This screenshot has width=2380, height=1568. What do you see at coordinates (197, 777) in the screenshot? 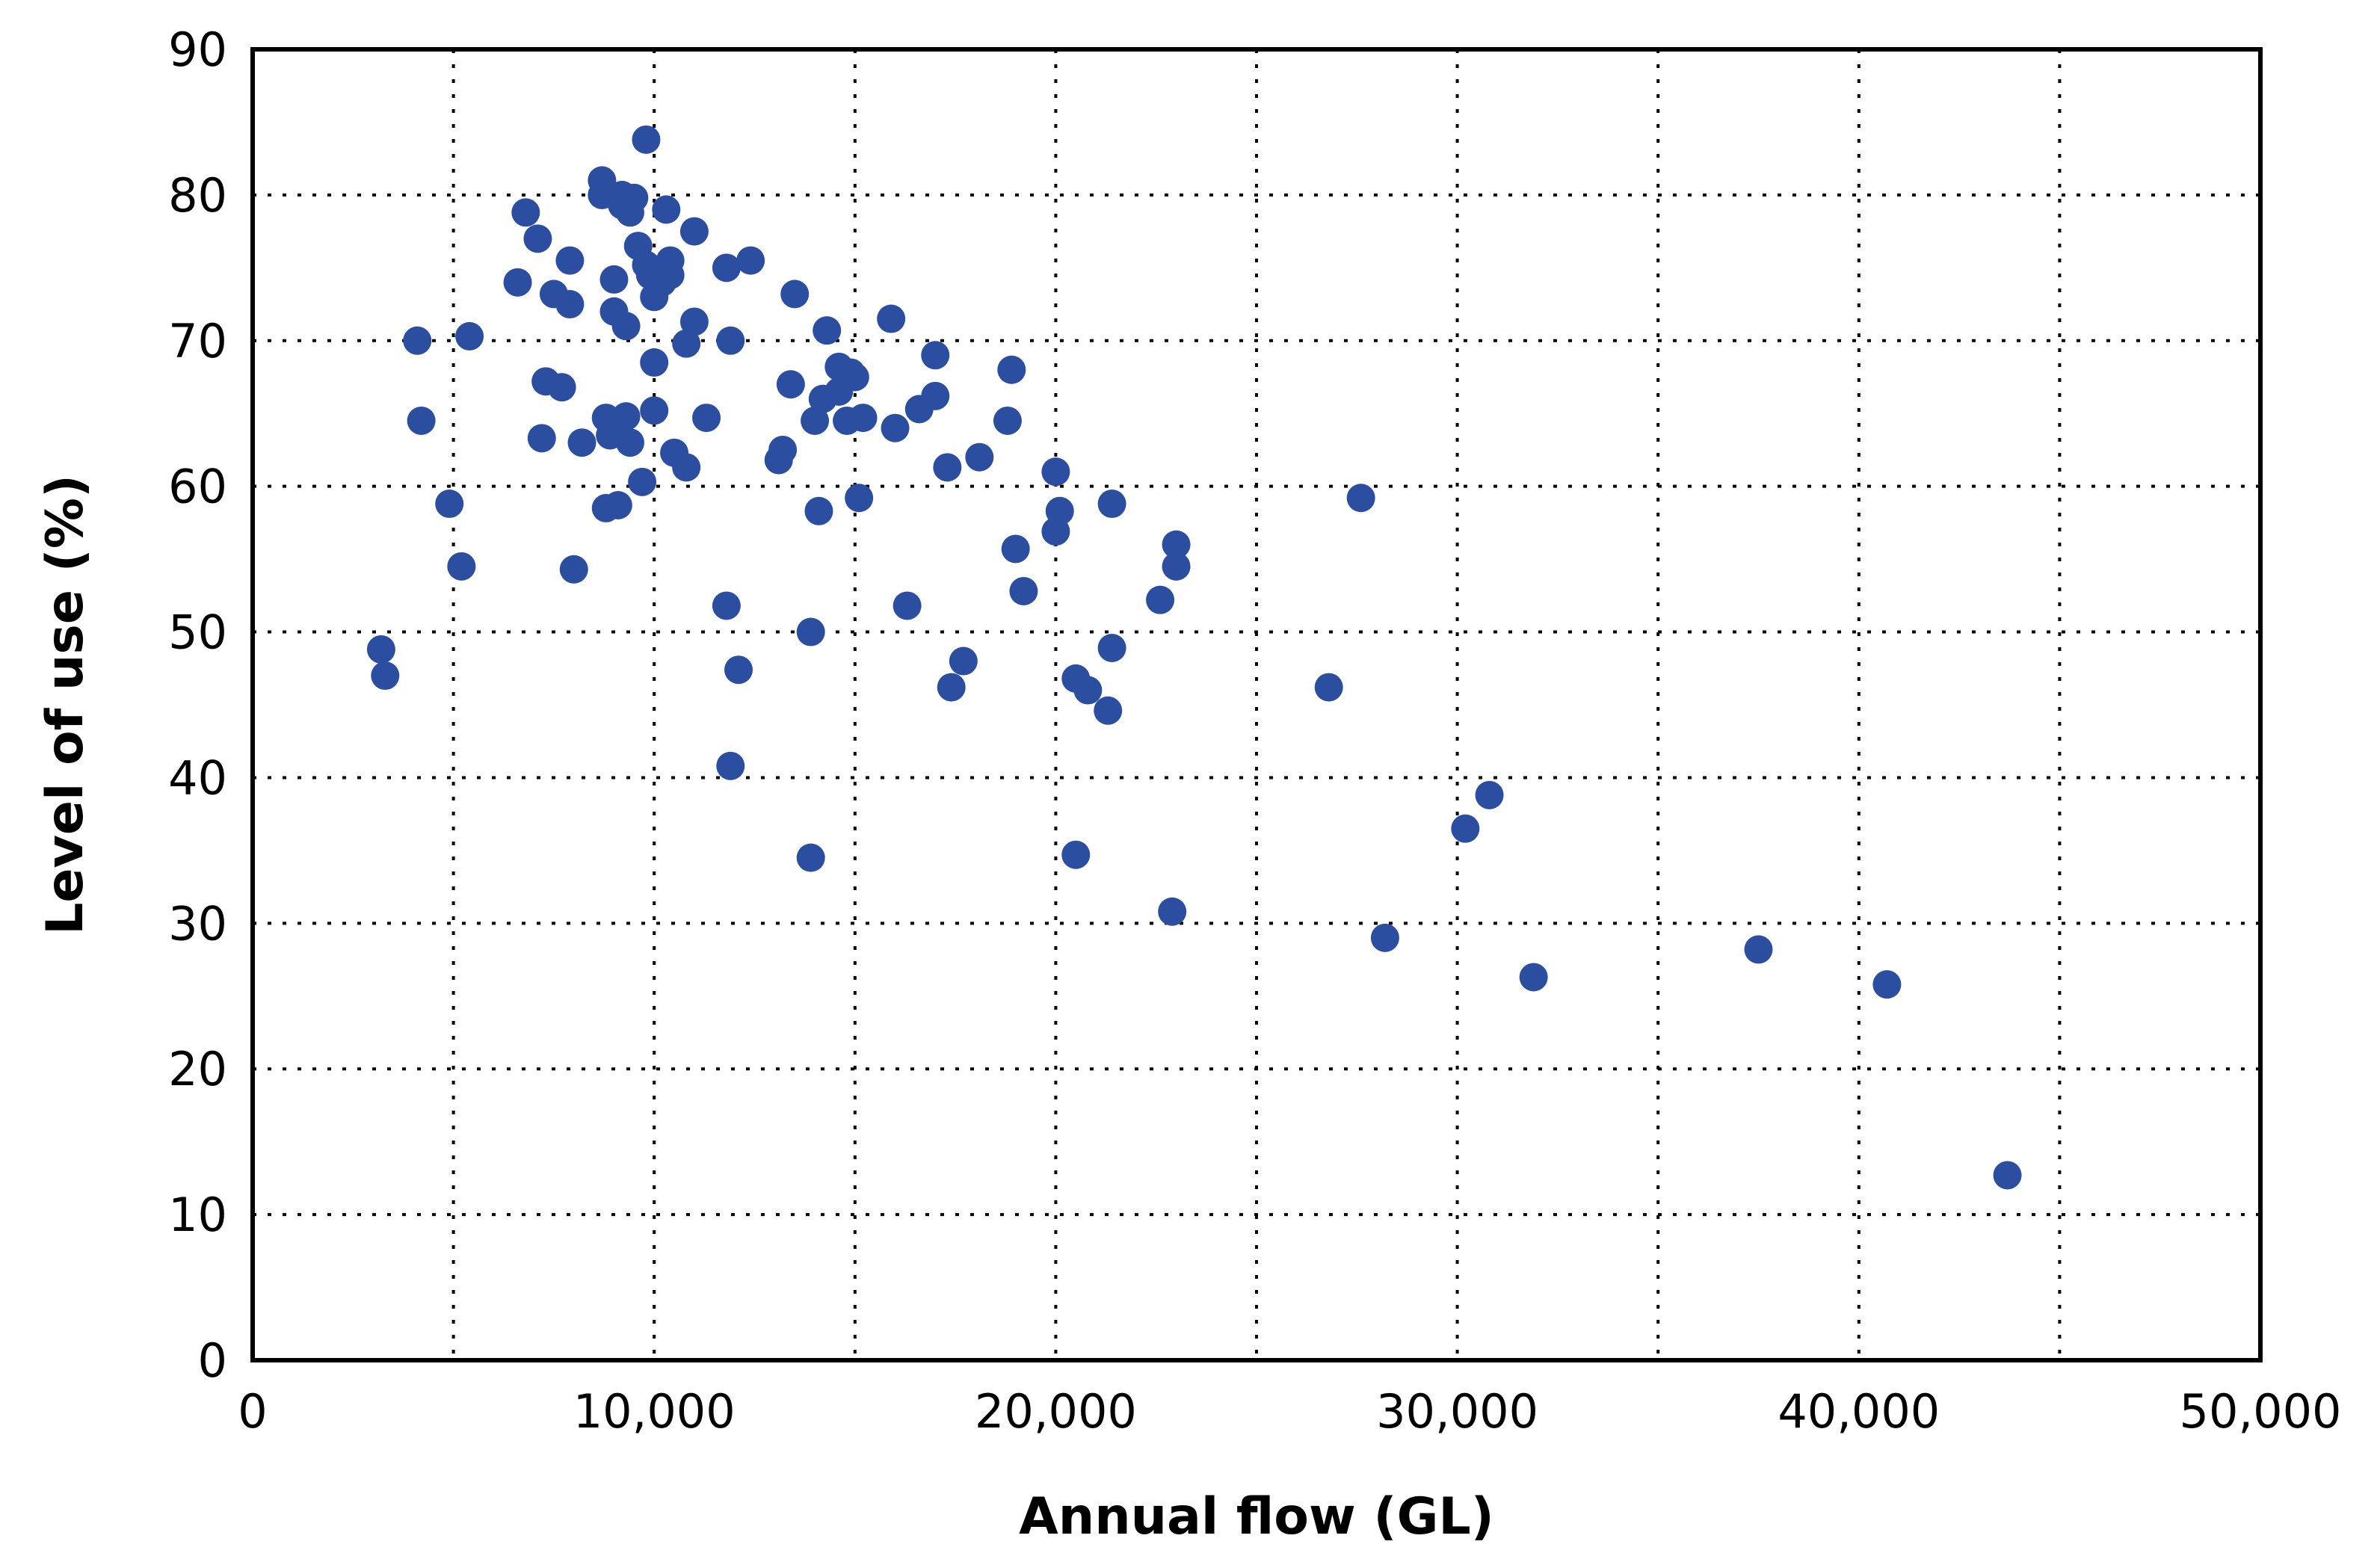
I see `y-tick-label: 40` at bounding box center [197, 777].